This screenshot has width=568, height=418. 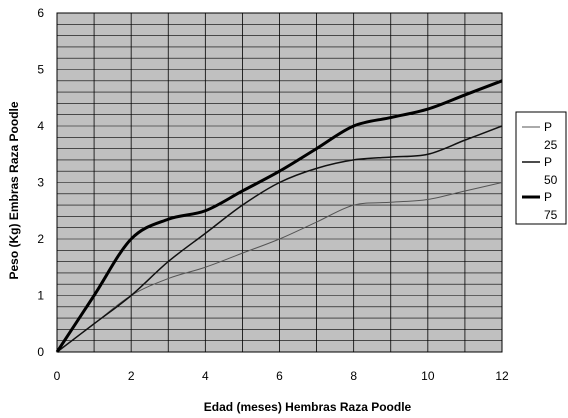 I want to click on x-tick-label: 12, so click(x=502, y=376).